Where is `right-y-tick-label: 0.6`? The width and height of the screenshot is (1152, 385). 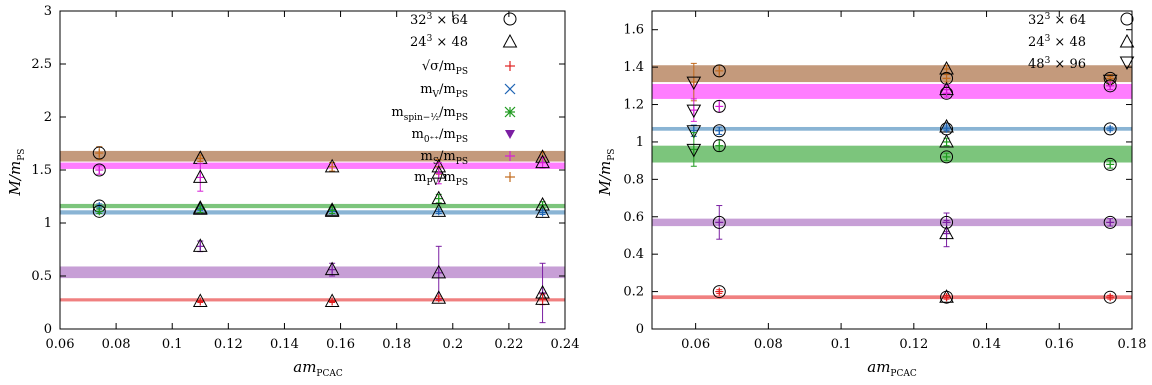
right-y-tick-label: 0.6 is located at coordinates (633, 217).